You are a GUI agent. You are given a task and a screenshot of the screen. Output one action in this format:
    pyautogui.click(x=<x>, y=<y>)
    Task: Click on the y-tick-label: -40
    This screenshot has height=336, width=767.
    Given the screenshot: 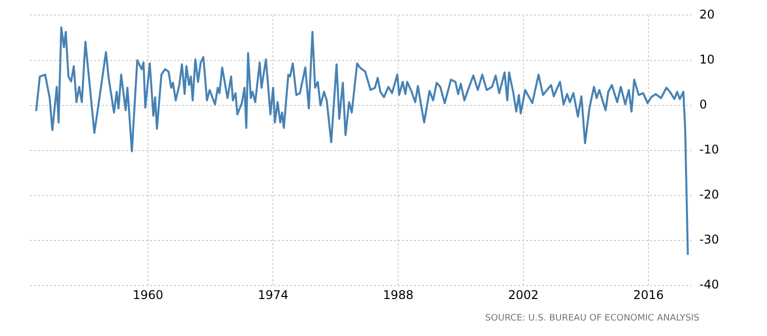 What is the action you would take?
    pyautogui.click(x=709, y=285)
    